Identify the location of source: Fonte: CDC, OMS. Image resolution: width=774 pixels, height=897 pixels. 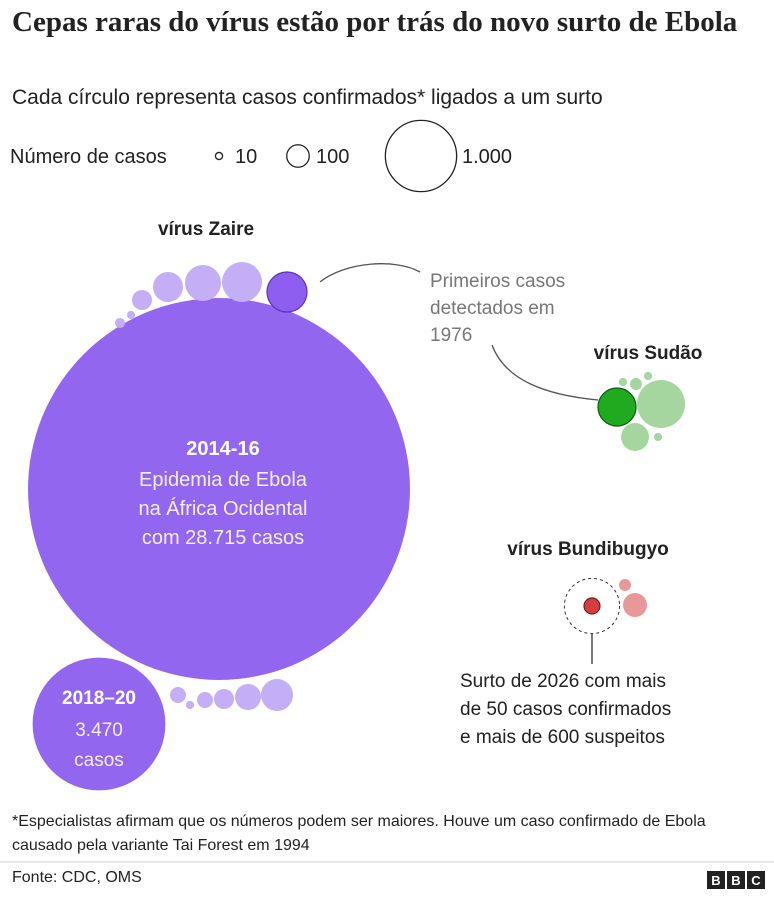
(77, 877).